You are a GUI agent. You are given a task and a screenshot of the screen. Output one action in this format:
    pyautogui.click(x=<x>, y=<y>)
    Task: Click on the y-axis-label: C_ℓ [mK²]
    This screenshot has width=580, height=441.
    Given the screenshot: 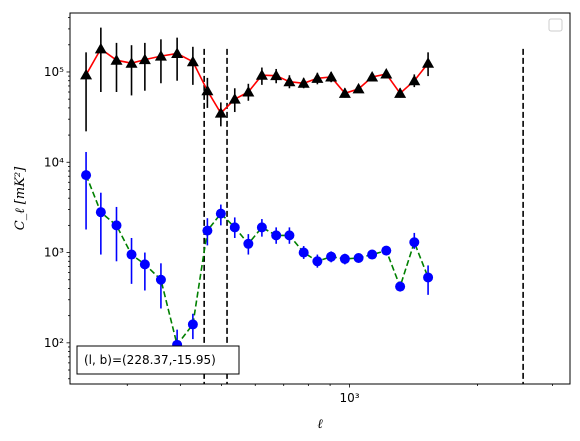 What is the action you would take?
    pyautogui.click(x=20, y=198)
    